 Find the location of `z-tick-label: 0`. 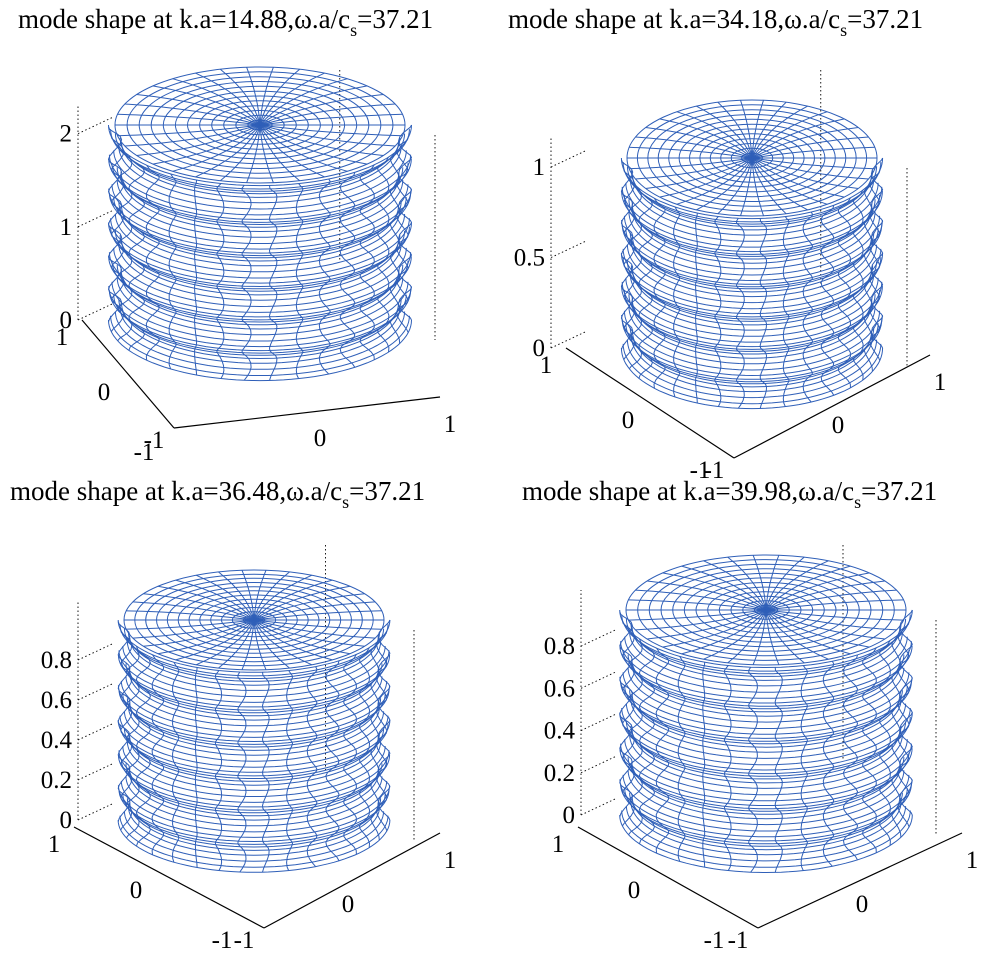

z-tick-label: 0 is located at coordinates (539, 348).